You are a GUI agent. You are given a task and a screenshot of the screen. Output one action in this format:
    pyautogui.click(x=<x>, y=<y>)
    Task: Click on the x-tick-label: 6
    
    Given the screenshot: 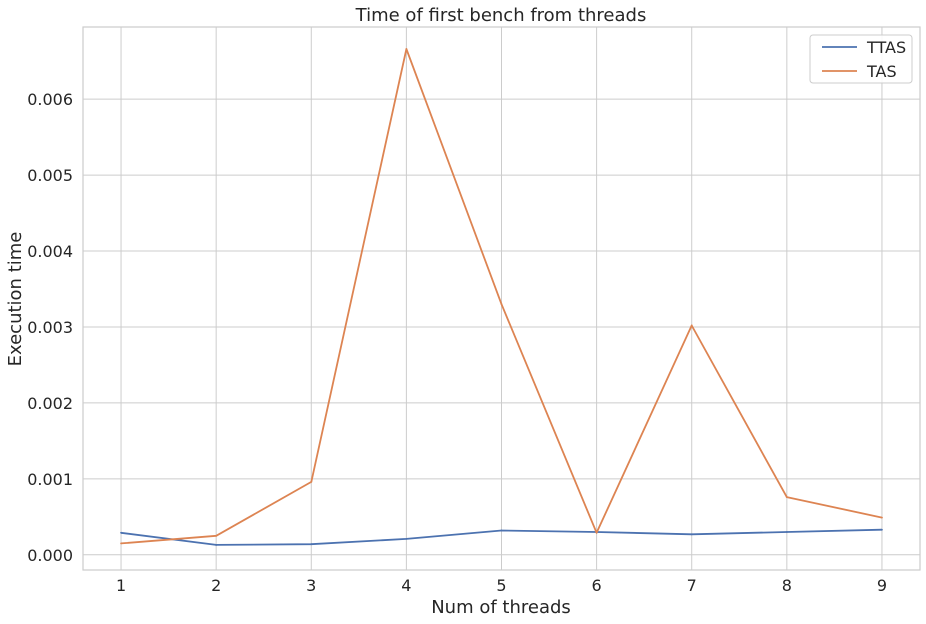 What is the action you would take?
    pyautogui.click(x=597, y=585)
    